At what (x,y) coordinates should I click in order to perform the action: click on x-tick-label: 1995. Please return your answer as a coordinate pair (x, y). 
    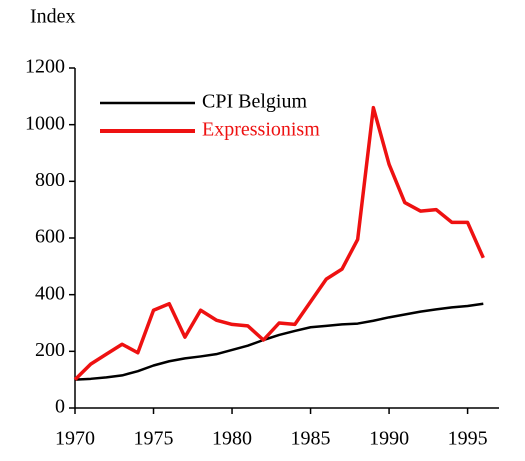
    Looking at the image, I should click on (468, 439).